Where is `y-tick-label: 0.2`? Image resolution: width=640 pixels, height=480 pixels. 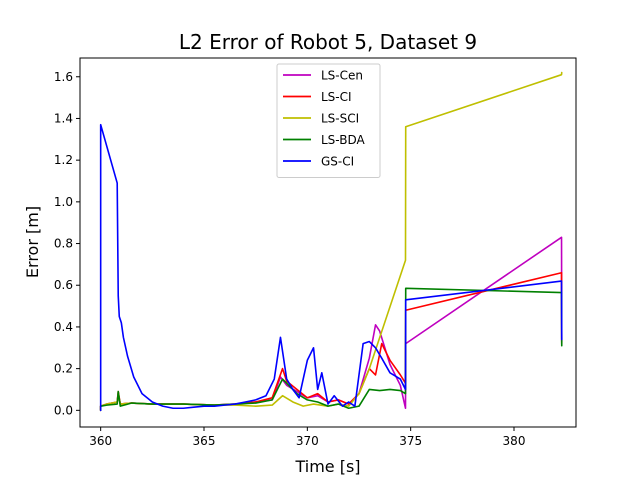 y-tick-label: 0.2 is located at coordinates (63, 369).